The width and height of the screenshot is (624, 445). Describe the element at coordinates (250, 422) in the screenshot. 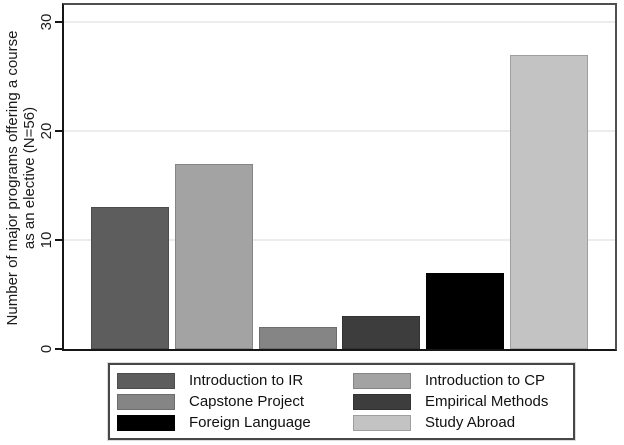

I see `legend-item-label: Foreign Language` at that location.